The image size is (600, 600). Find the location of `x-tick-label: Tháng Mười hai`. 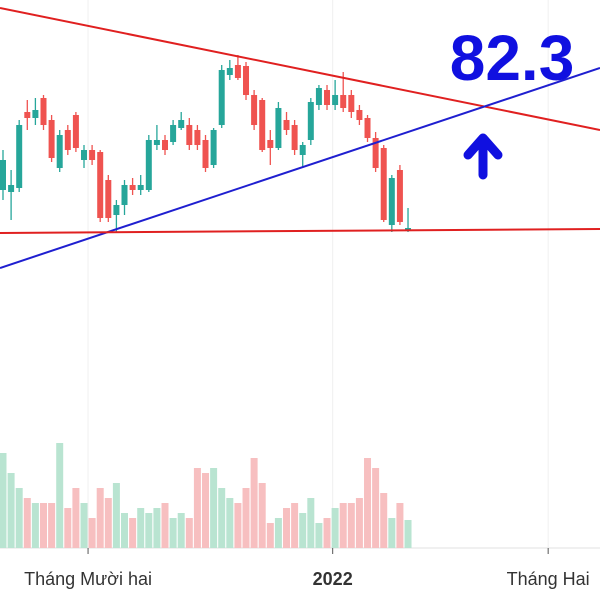

x-tick-label: Tháng Mười hai is located at coordinates (88, 579).